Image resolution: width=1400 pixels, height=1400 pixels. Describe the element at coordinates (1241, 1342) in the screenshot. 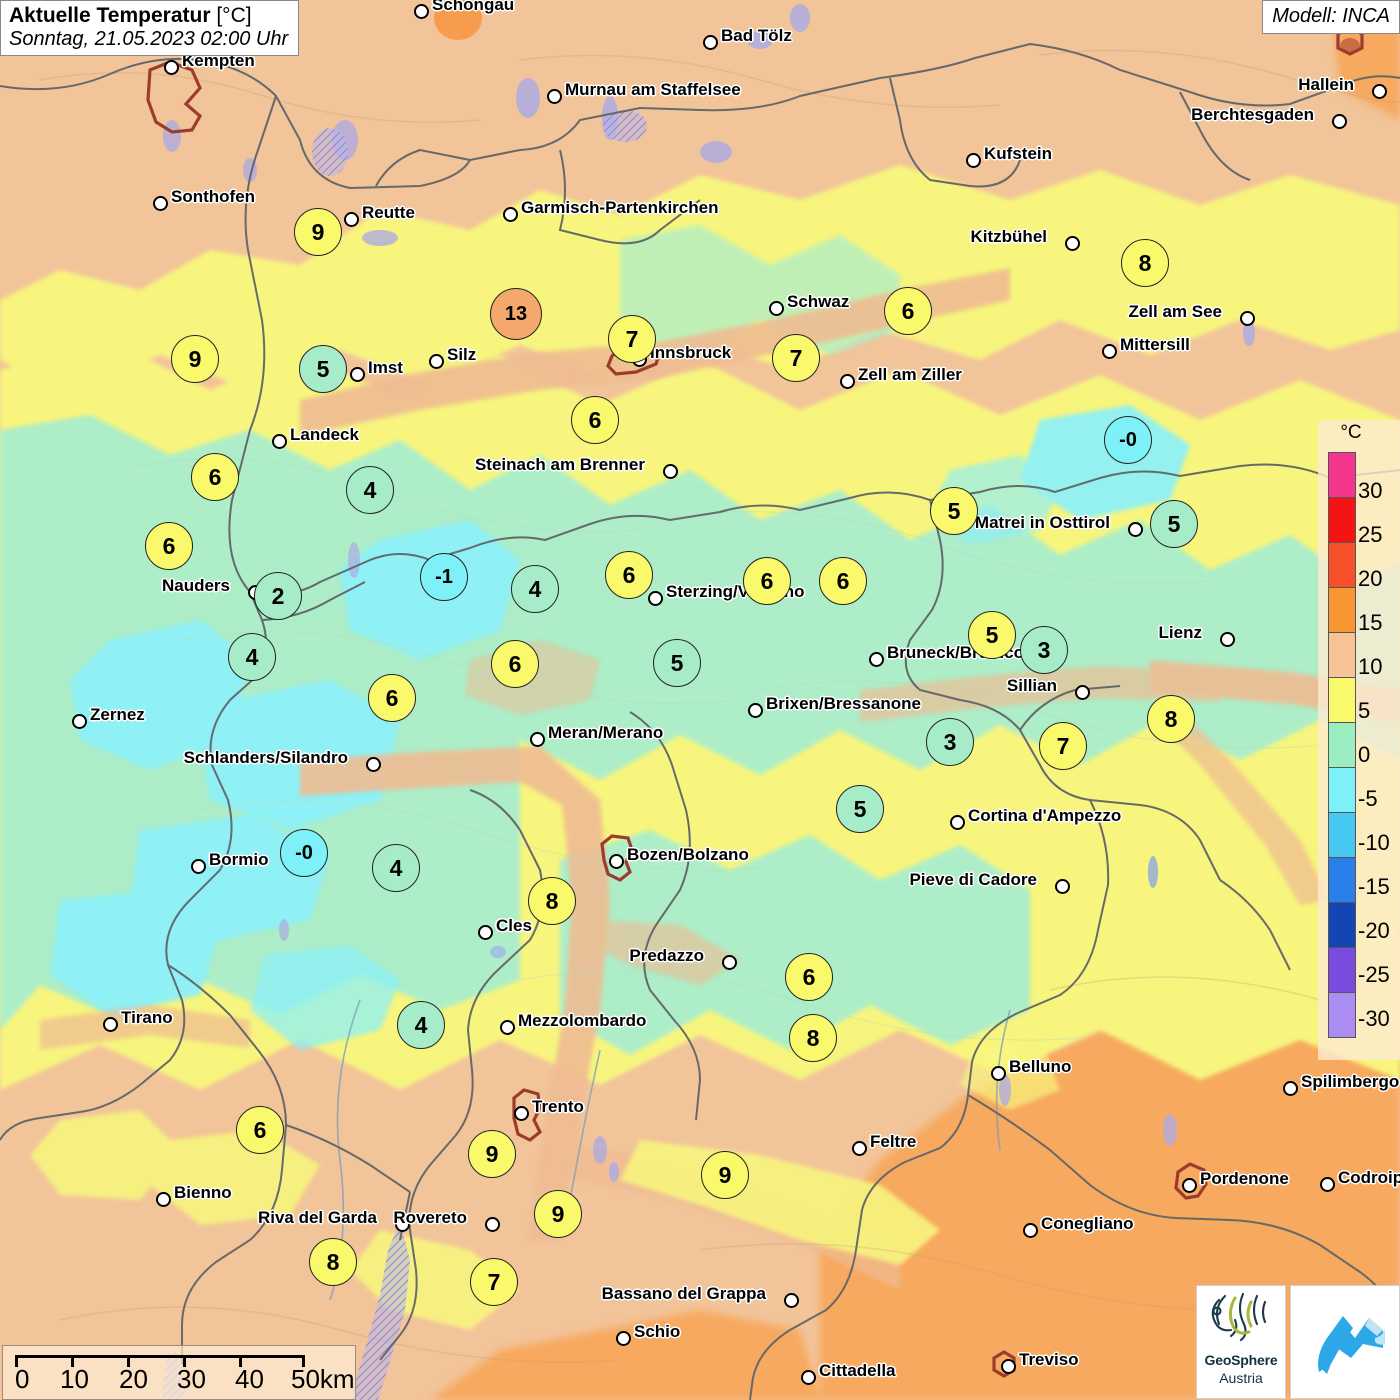

I see `geosphere-logo: GeoSphere Austria` at that location.